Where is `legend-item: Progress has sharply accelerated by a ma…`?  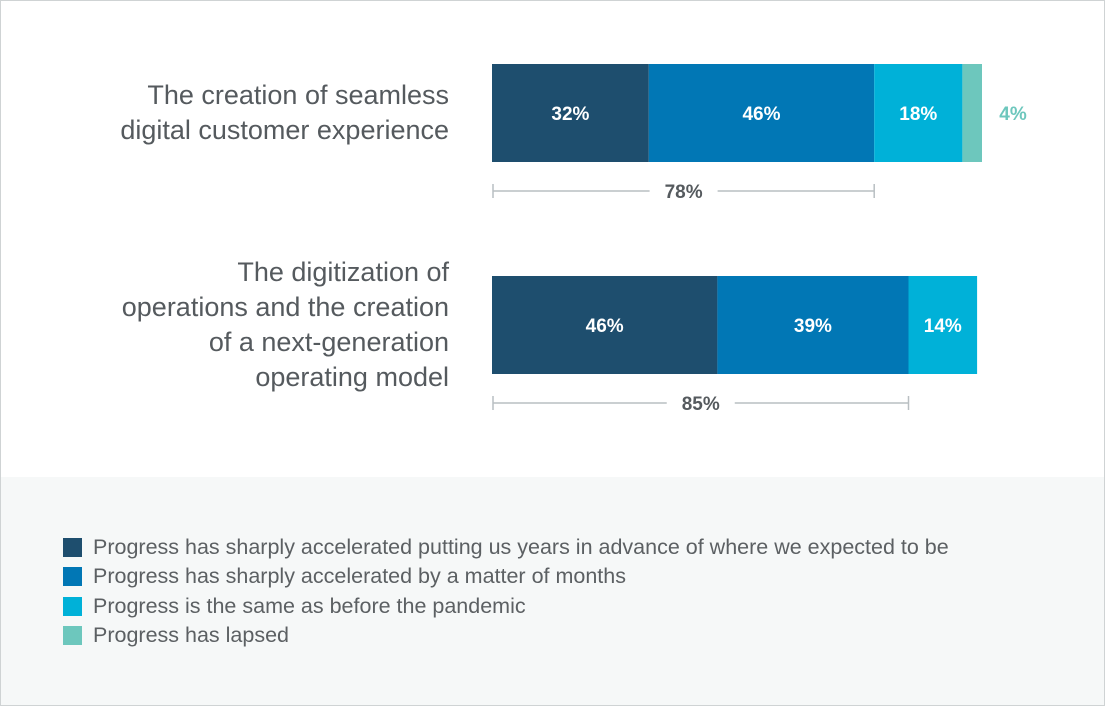 legend-item: Progress has sharply accelerated by a ma… is located at coordinates (506, 576).